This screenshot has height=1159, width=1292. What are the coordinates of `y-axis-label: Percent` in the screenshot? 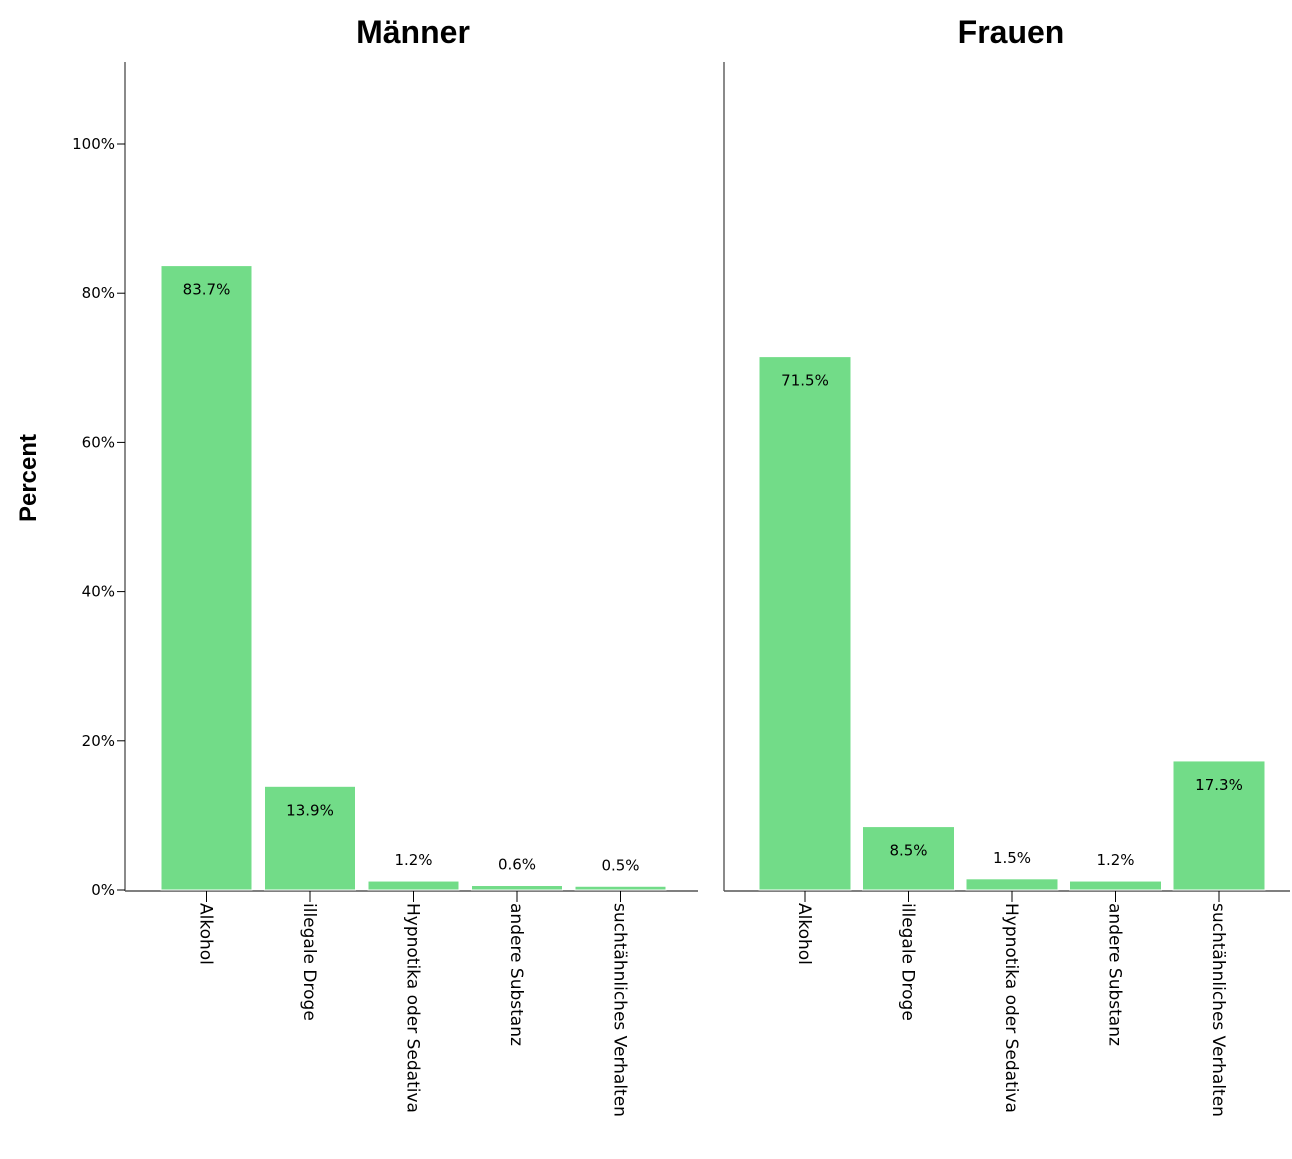 It's located at (28, 478).